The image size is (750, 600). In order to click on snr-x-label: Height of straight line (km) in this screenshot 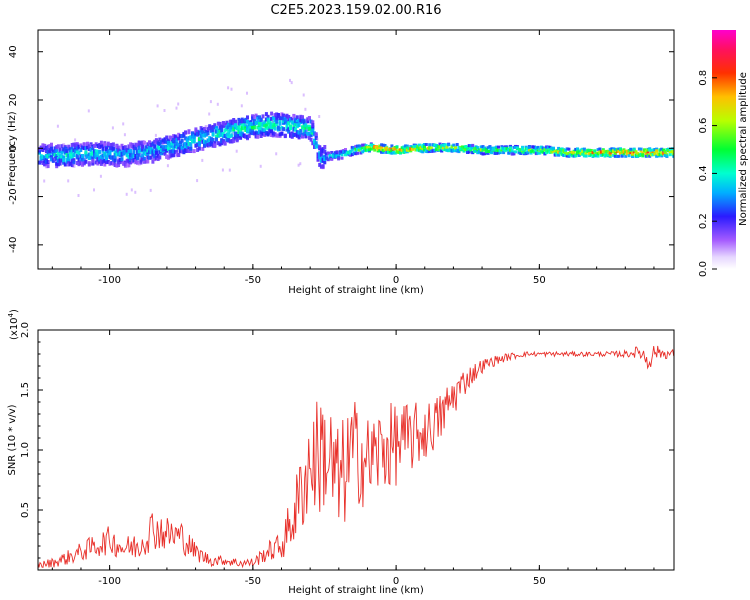, I will do `click(356, 590)`.